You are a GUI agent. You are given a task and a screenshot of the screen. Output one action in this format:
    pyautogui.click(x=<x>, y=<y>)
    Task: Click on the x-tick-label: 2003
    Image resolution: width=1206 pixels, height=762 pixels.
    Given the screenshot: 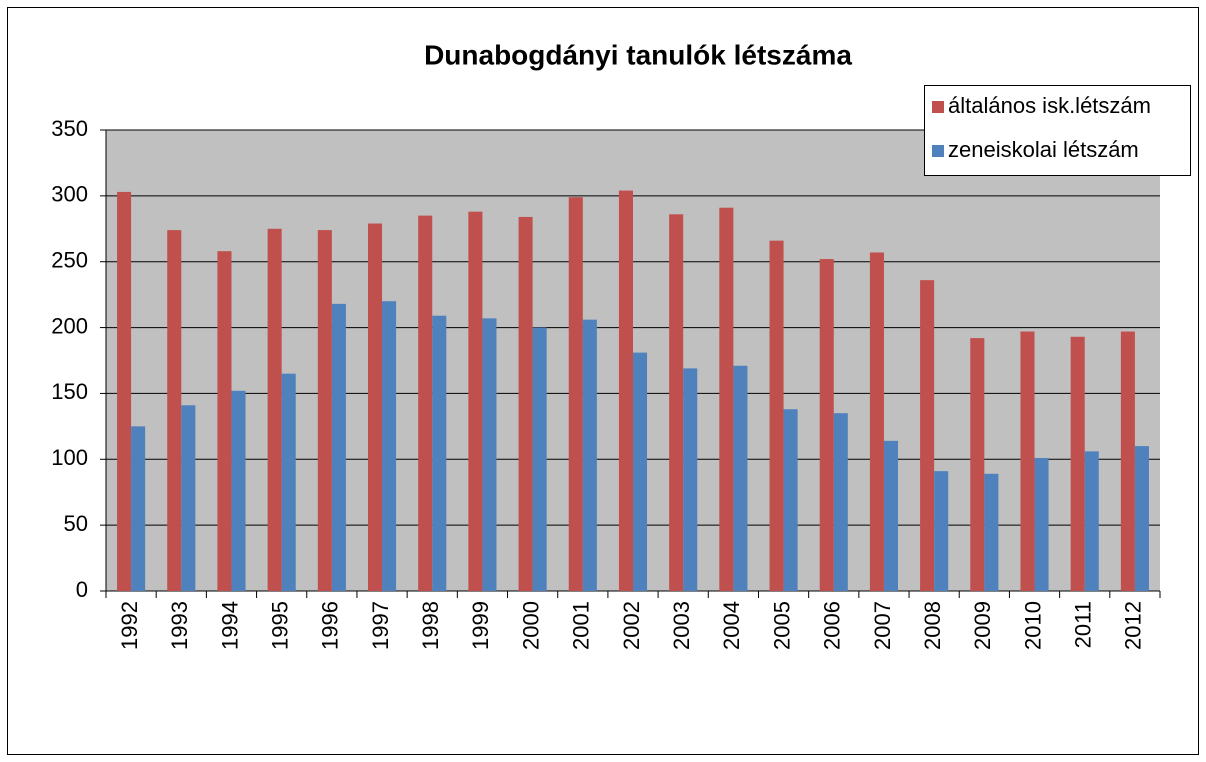 What is the action you would take?
    pyautogui.click(x=681, y=625)
    